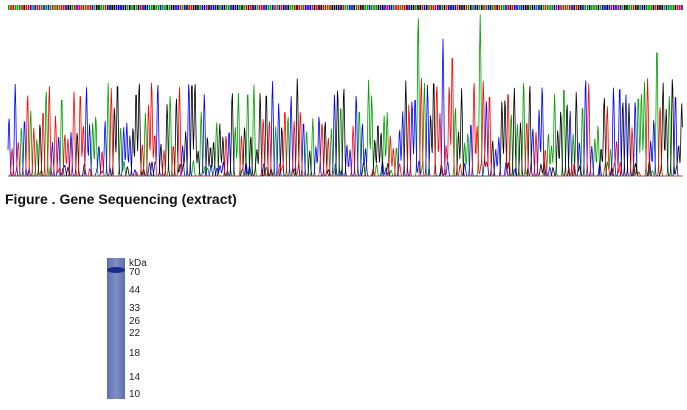 The image size is (687, 410). What do you see at coordinates (135, 353) in the screenshot?
I see `marker-label: 18` at bounding box center [135, 353].